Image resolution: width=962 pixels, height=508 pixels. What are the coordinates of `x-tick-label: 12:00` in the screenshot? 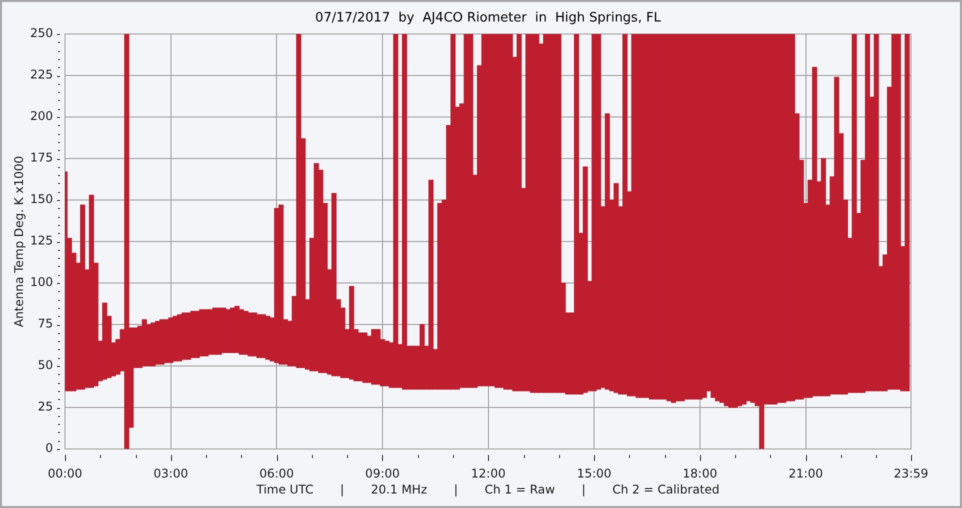 It's located at (488, 473).